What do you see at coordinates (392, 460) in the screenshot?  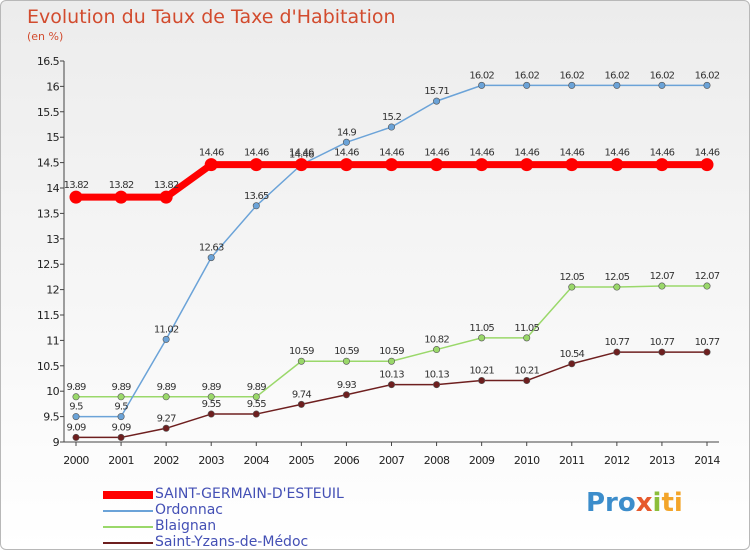 I see `x-tick-label: 2007` at bounding box center [392, 460].